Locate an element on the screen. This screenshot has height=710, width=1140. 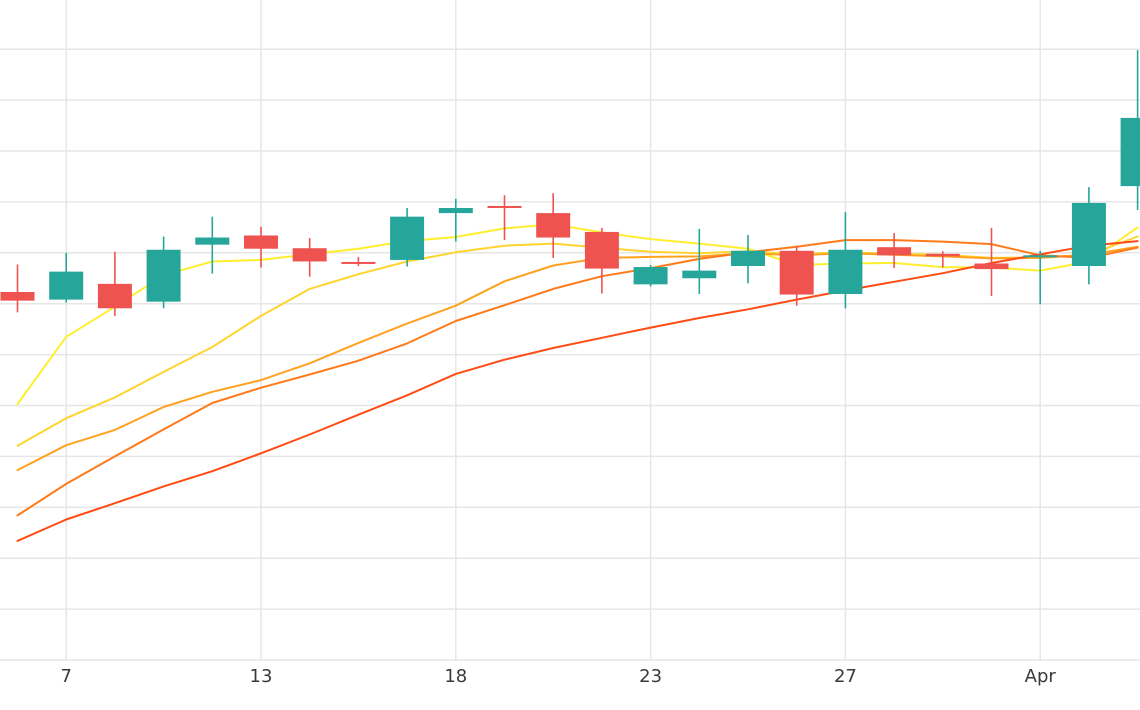
x-tick-label: 7 is located at coordinates (65, 676).